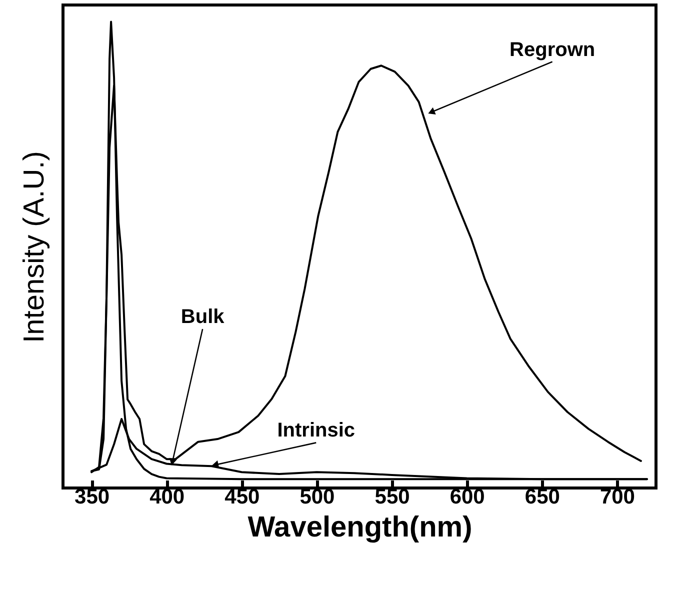 Image resolution: width=678 pixels, height=589 pixels. Describe the element at coordinates (467, 497) in the screenshot. I see `x-tick-label: 600` at that location.